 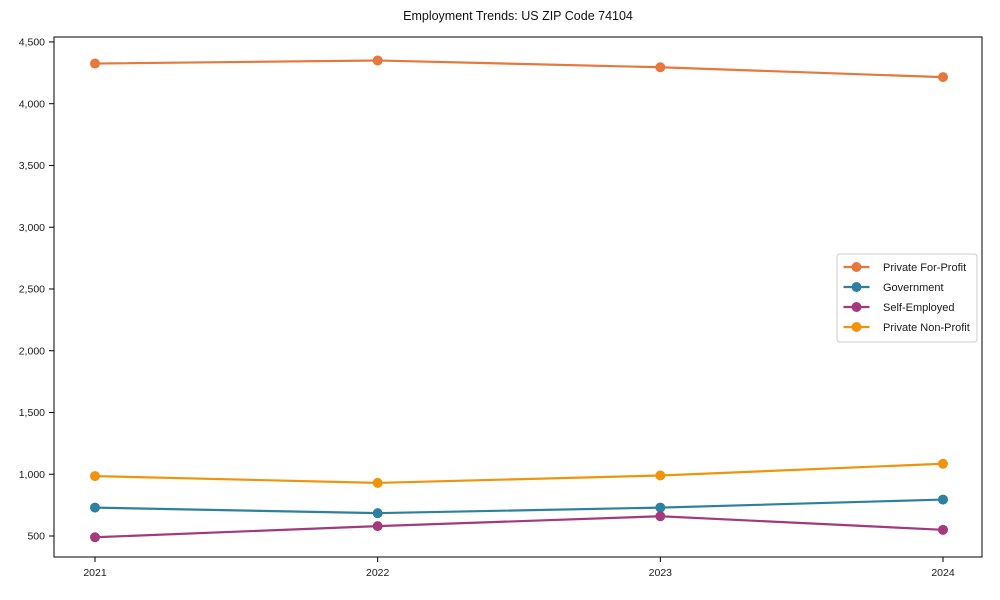 I want to click on series-line-self-employed, so click(x=519, y=527).